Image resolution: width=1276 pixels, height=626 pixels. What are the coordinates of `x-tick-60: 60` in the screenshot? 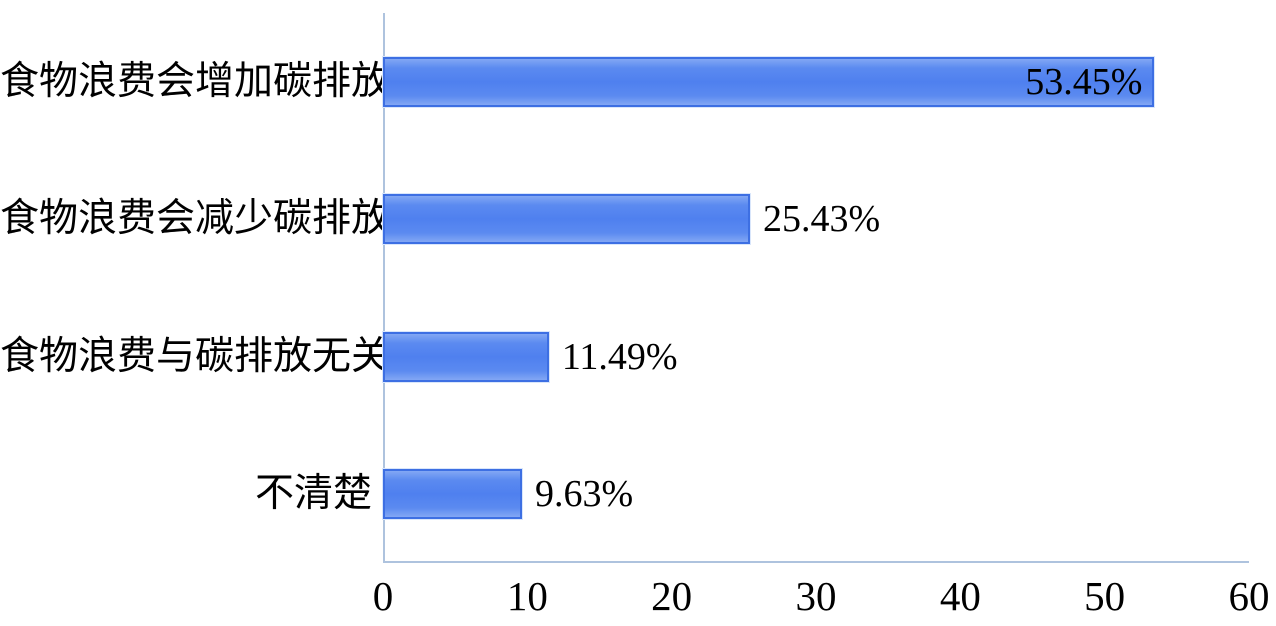 It's located at (1249, 596).